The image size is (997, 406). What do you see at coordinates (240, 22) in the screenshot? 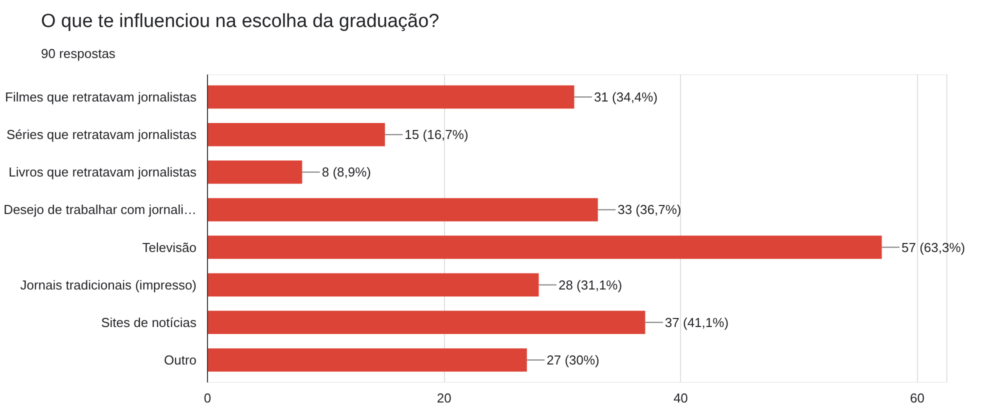
I see `chart-title: O que te influenciou na escolha da graduação?` at bounding box center [240, 22].